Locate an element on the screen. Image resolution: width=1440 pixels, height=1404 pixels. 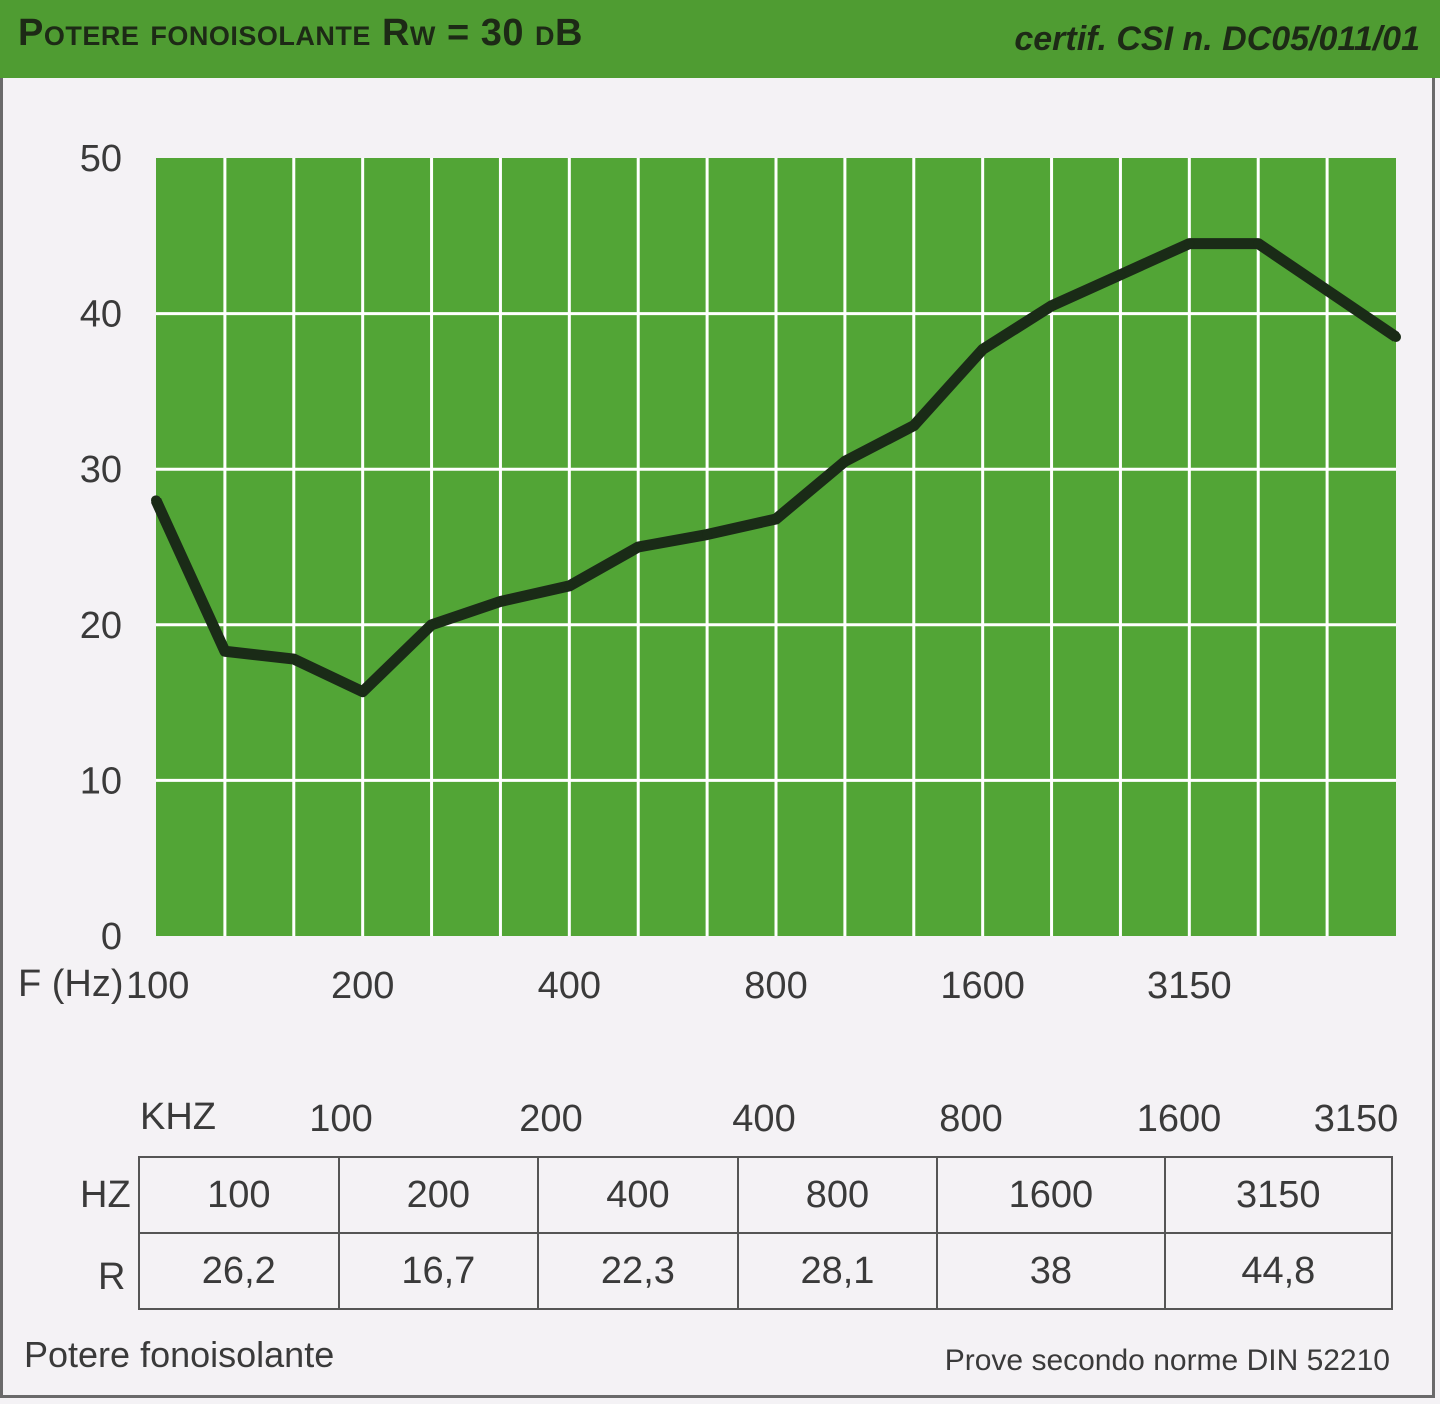
r-label: R is located at coordinates (112, 1277).